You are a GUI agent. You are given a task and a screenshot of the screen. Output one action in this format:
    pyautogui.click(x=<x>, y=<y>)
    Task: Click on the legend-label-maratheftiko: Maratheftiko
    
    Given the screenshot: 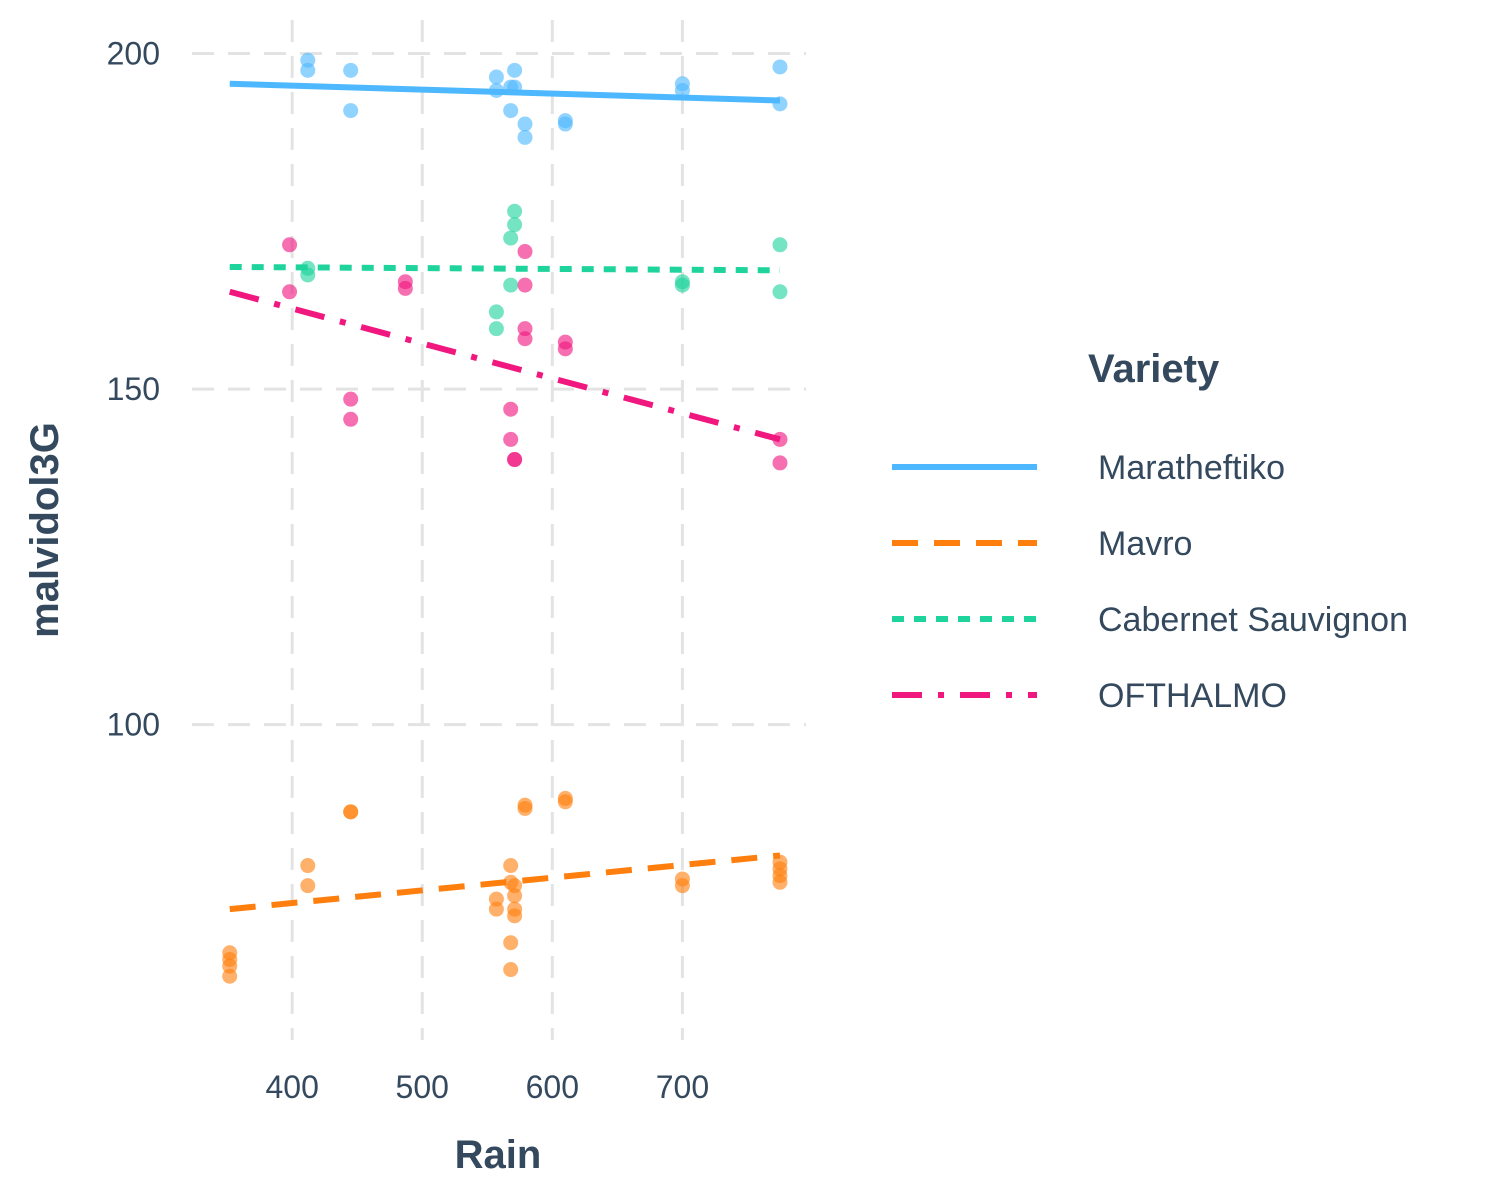 What is the action you would take?
    pyautogui.click(x=1191, y=468)
    